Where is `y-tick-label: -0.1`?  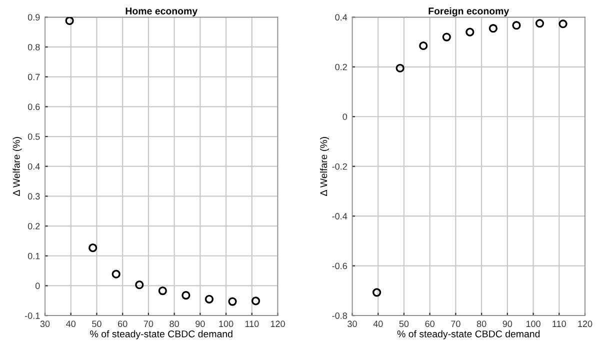
y-tick-label: -0.1 is located at coordinates (32, 315).